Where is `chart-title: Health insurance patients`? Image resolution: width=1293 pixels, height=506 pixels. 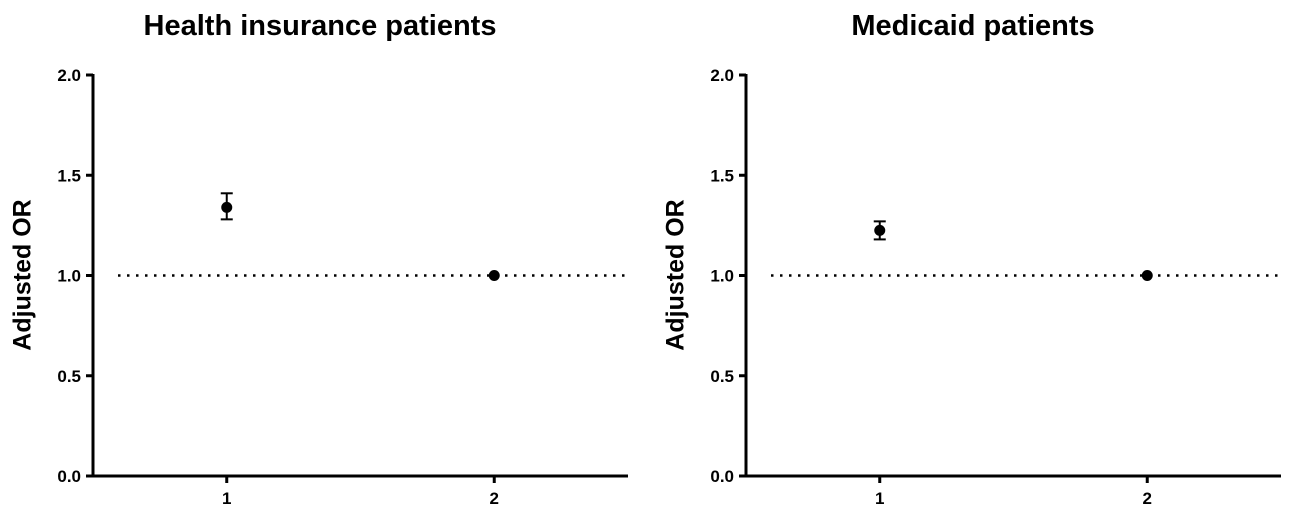
chart-title: Health insurance patients is located at coordinates (320, 26).